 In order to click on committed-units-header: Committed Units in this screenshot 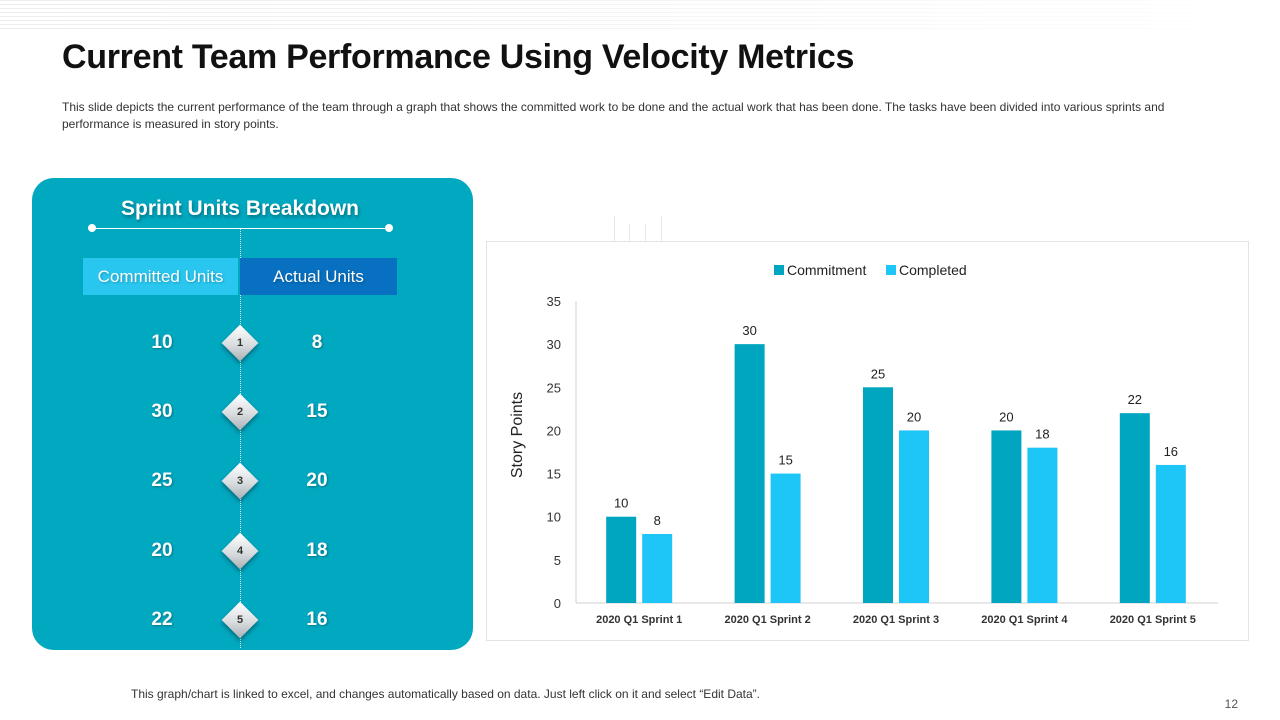, I will do `click(160, 276)`.